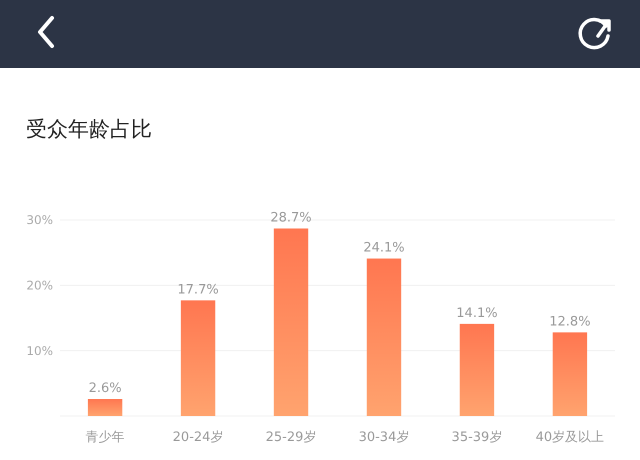 This screenshot has width=640, height=460. What do you see at coordinates (105, 388) in the screenshot?
I see `data-label: 2.6%` at bounding box center [105, 388].